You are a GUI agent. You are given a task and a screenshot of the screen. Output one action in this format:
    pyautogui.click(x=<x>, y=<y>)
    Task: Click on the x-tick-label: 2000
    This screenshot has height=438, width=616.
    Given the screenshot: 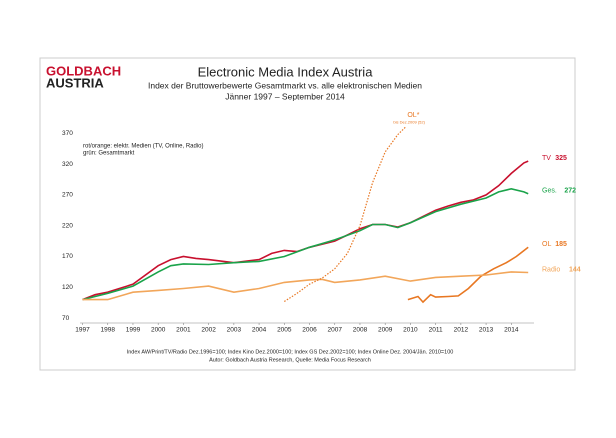 What is the action you would take?
    pyautogui.click(x=158, y=330)
    